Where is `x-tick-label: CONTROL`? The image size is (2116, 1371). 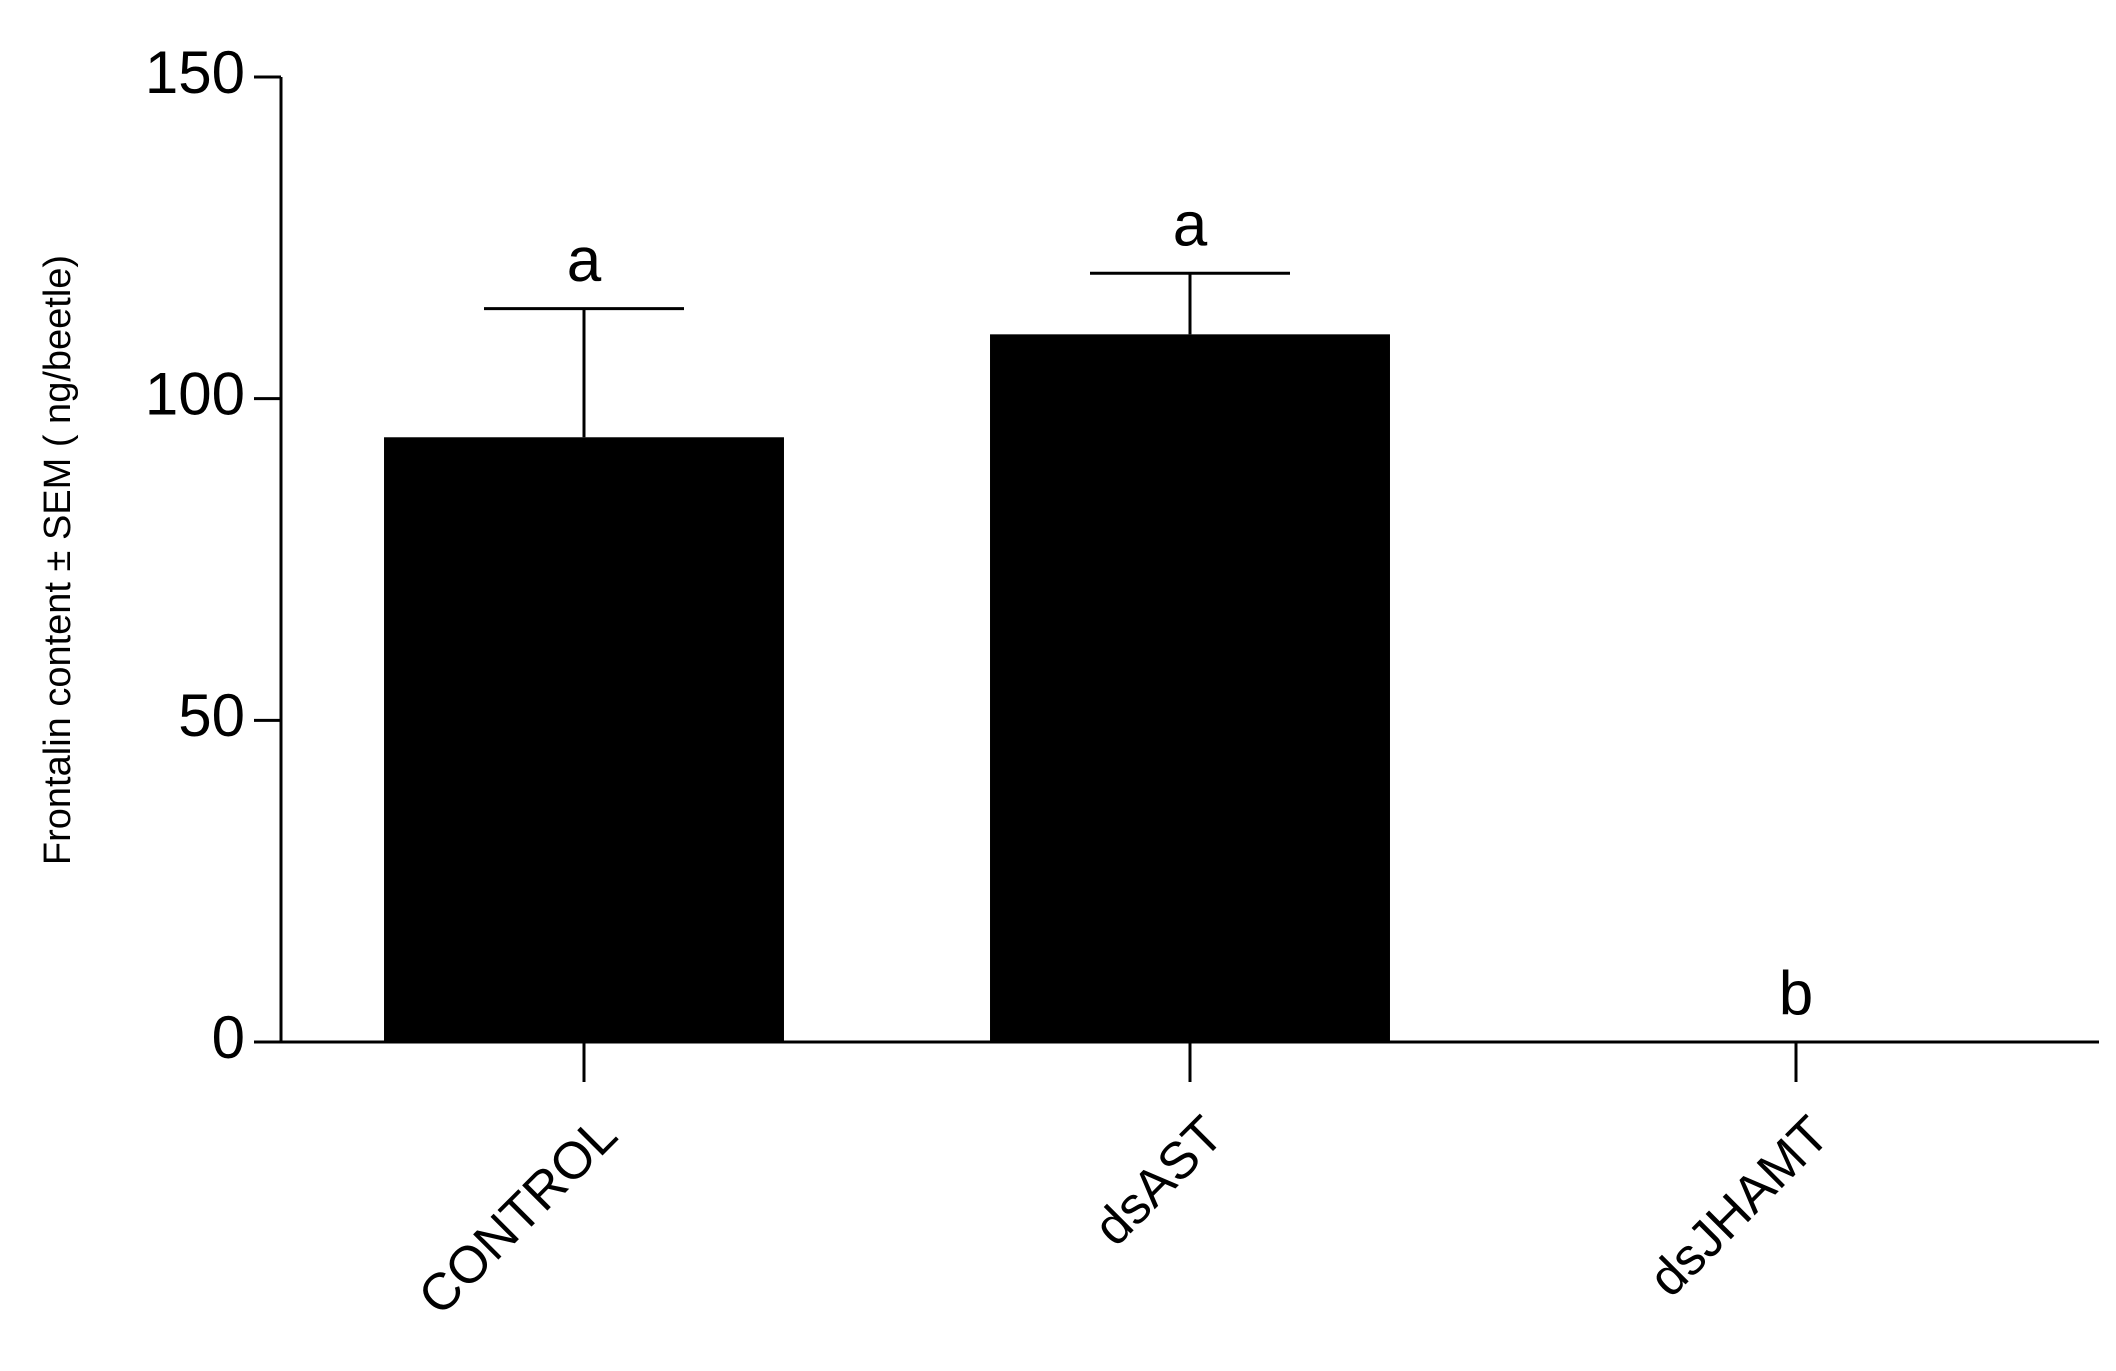
x-tick-label: CONTROL is located at coordinates (518, 1215).